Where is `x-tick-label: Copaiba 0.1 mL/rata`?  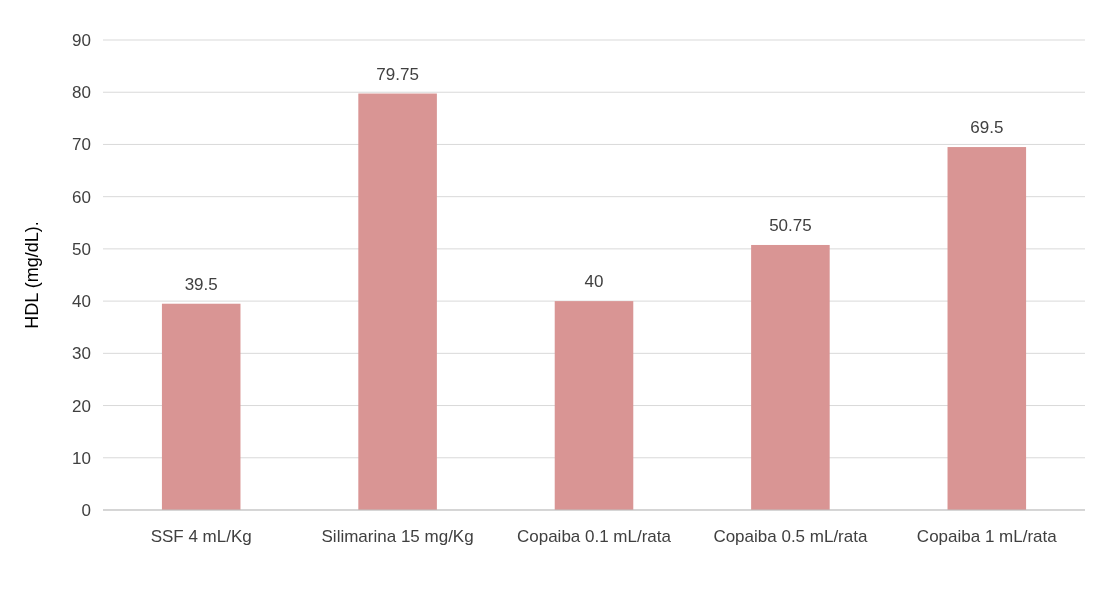 x-tick-label: Copaiba 0.1 mL/rata is located at coordinates (594, 536).